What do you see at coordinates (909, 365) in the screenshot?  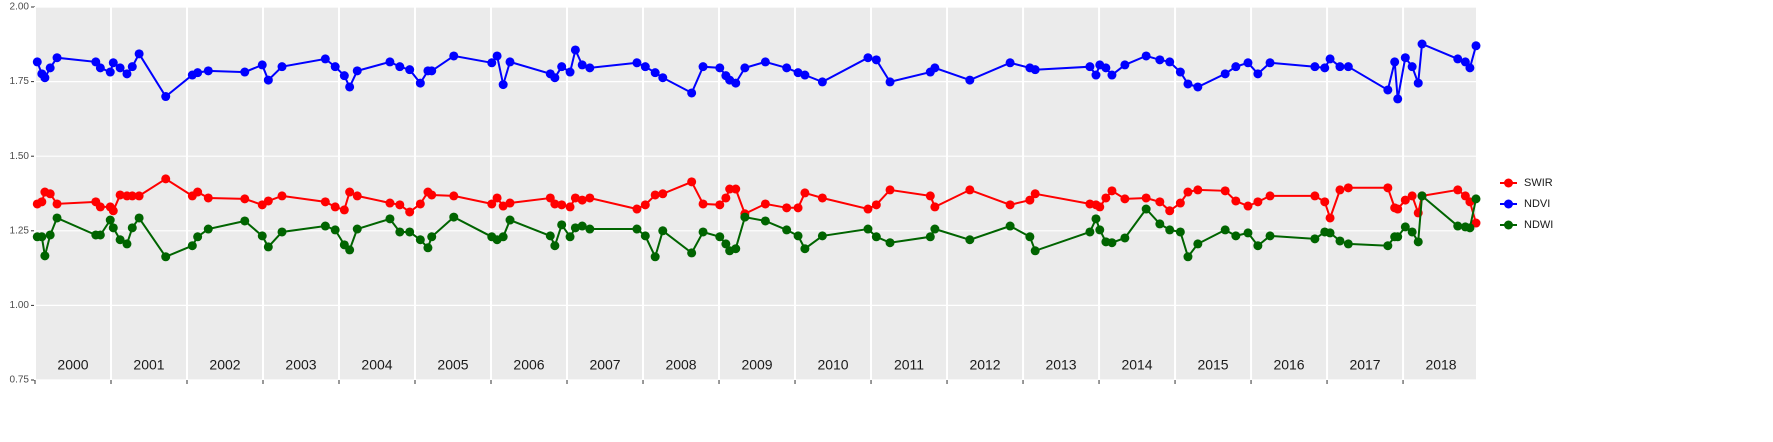 I see `x-tick-label: 2011` at bounding box center [909, 365].